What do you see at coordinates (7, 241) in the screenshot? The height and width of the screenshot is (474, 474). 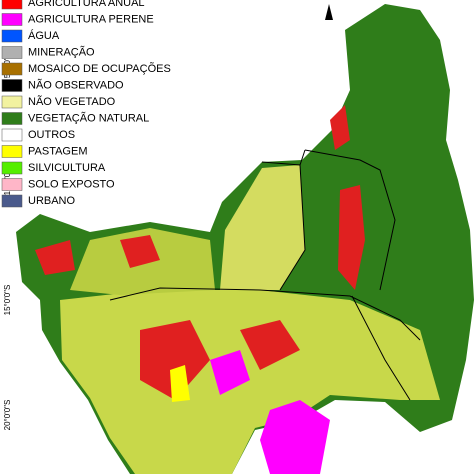 I see `latitude-labels: 5°0'0"S10°0'0"S15°0'0"S20°0'0"S` at bounding box center [7, 241].